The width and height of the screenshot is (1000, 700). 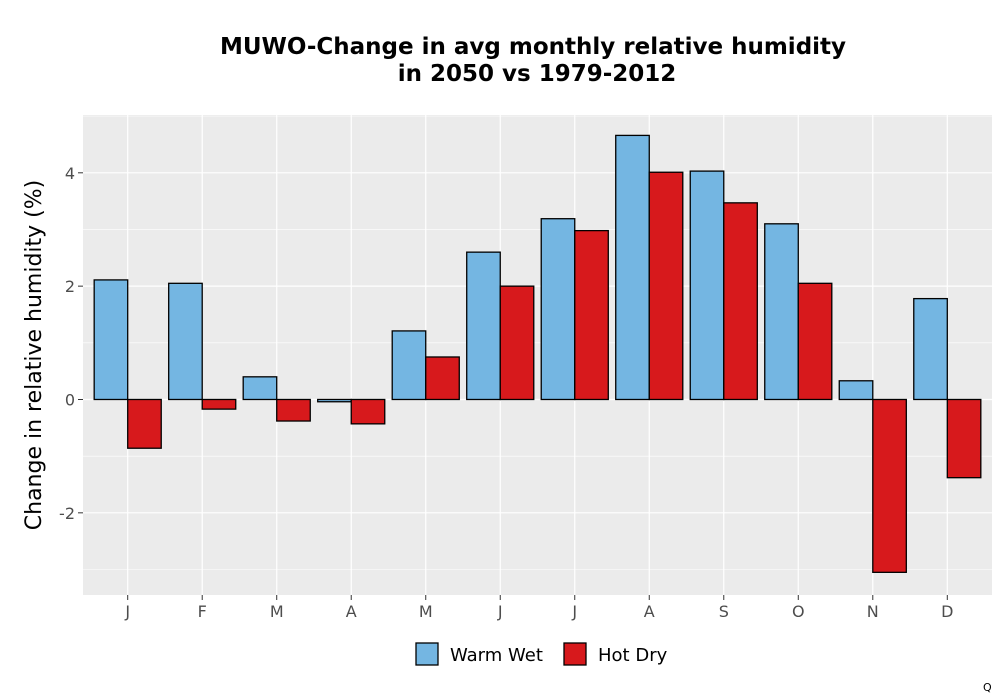 What do you see at coordinates (71, 343) in the screenshot?
I see `y-axis: -2 0 2 4` at bounding box center [71, 343].